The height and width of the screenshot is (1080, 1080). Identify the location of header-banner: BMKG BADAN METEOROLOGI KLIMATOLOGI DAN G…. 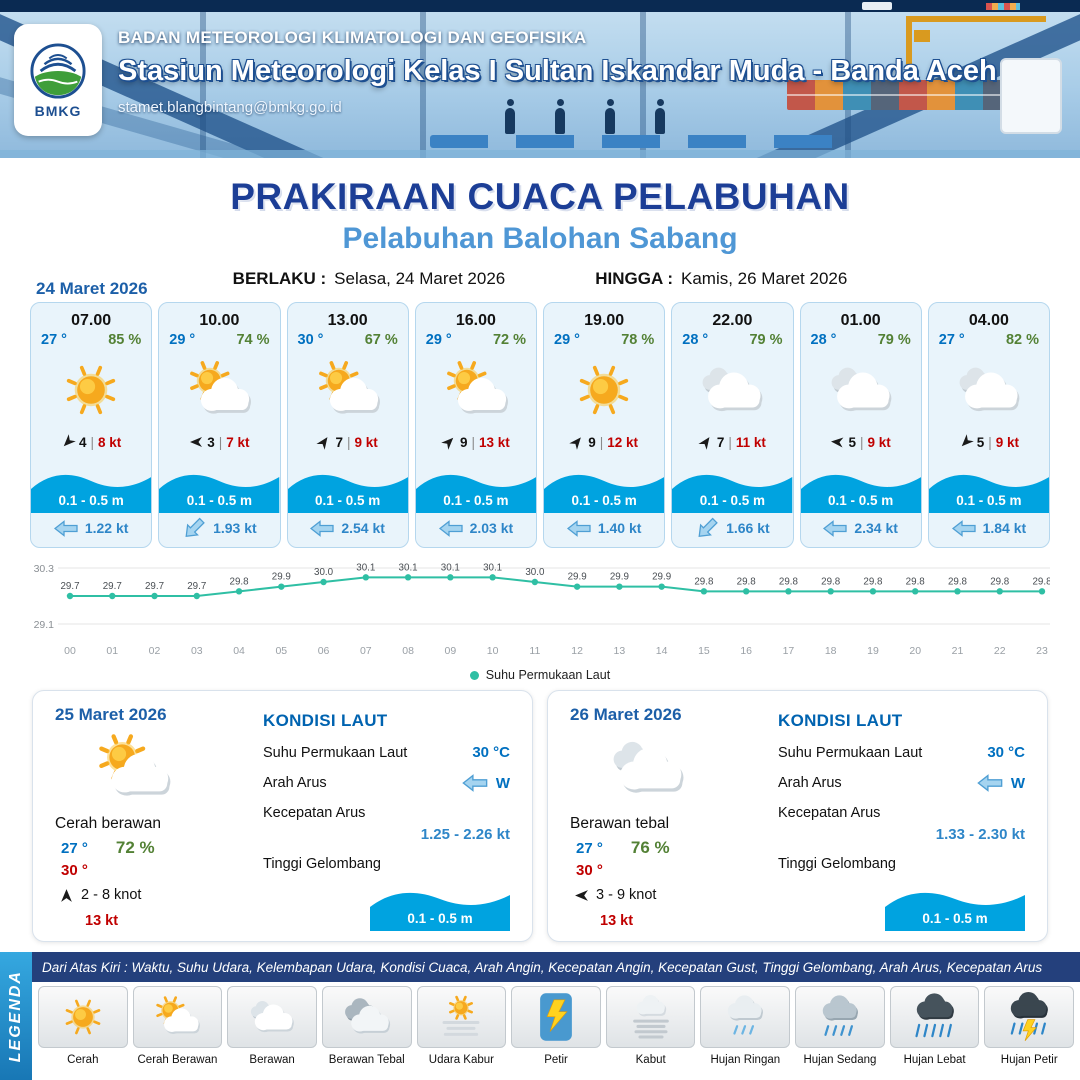
(540, 79).